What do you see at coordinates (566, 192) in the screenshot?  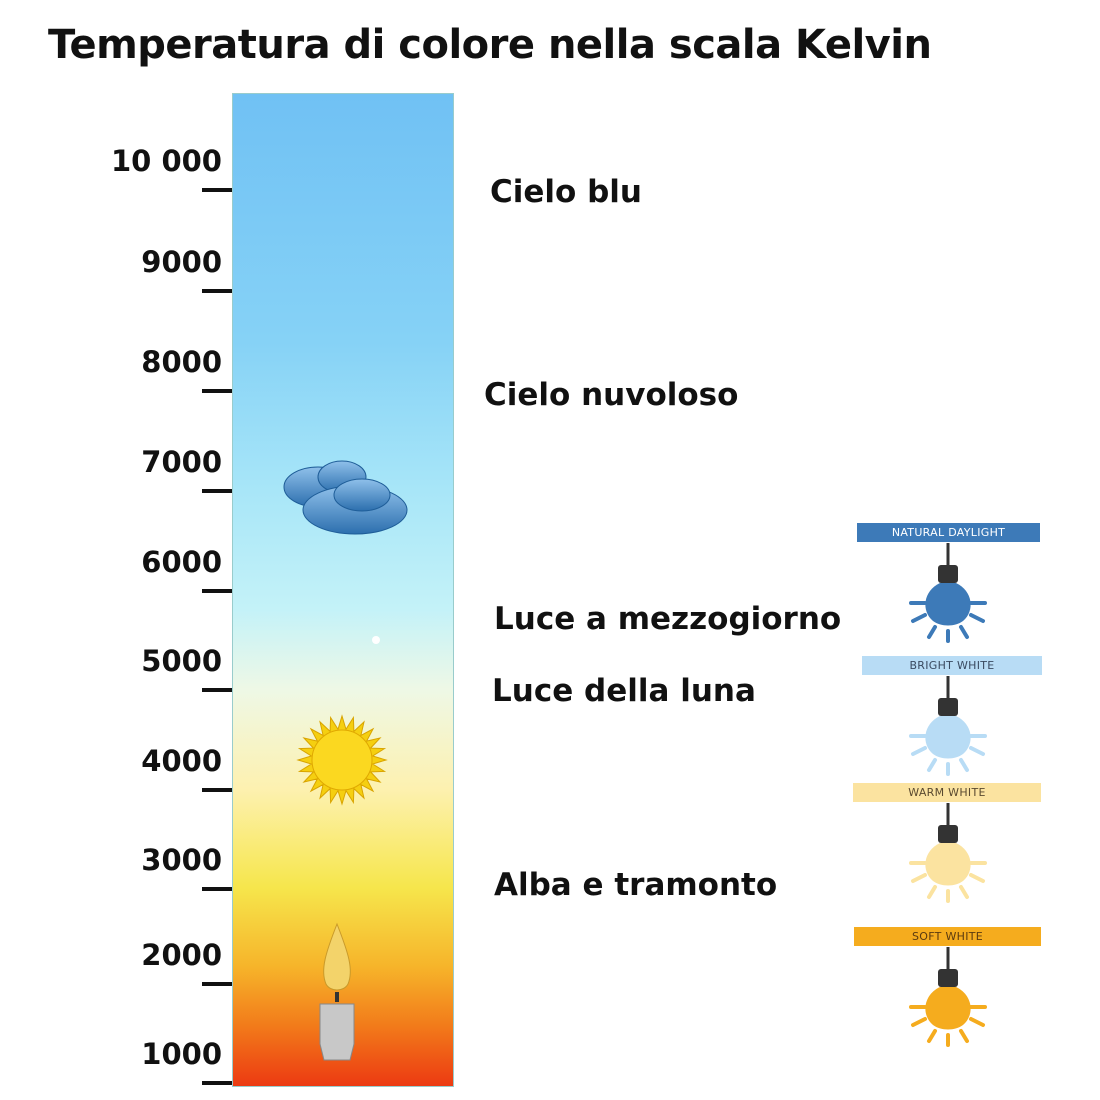 I see `description-label: Cielo blu` at bounding box center [566, 192].